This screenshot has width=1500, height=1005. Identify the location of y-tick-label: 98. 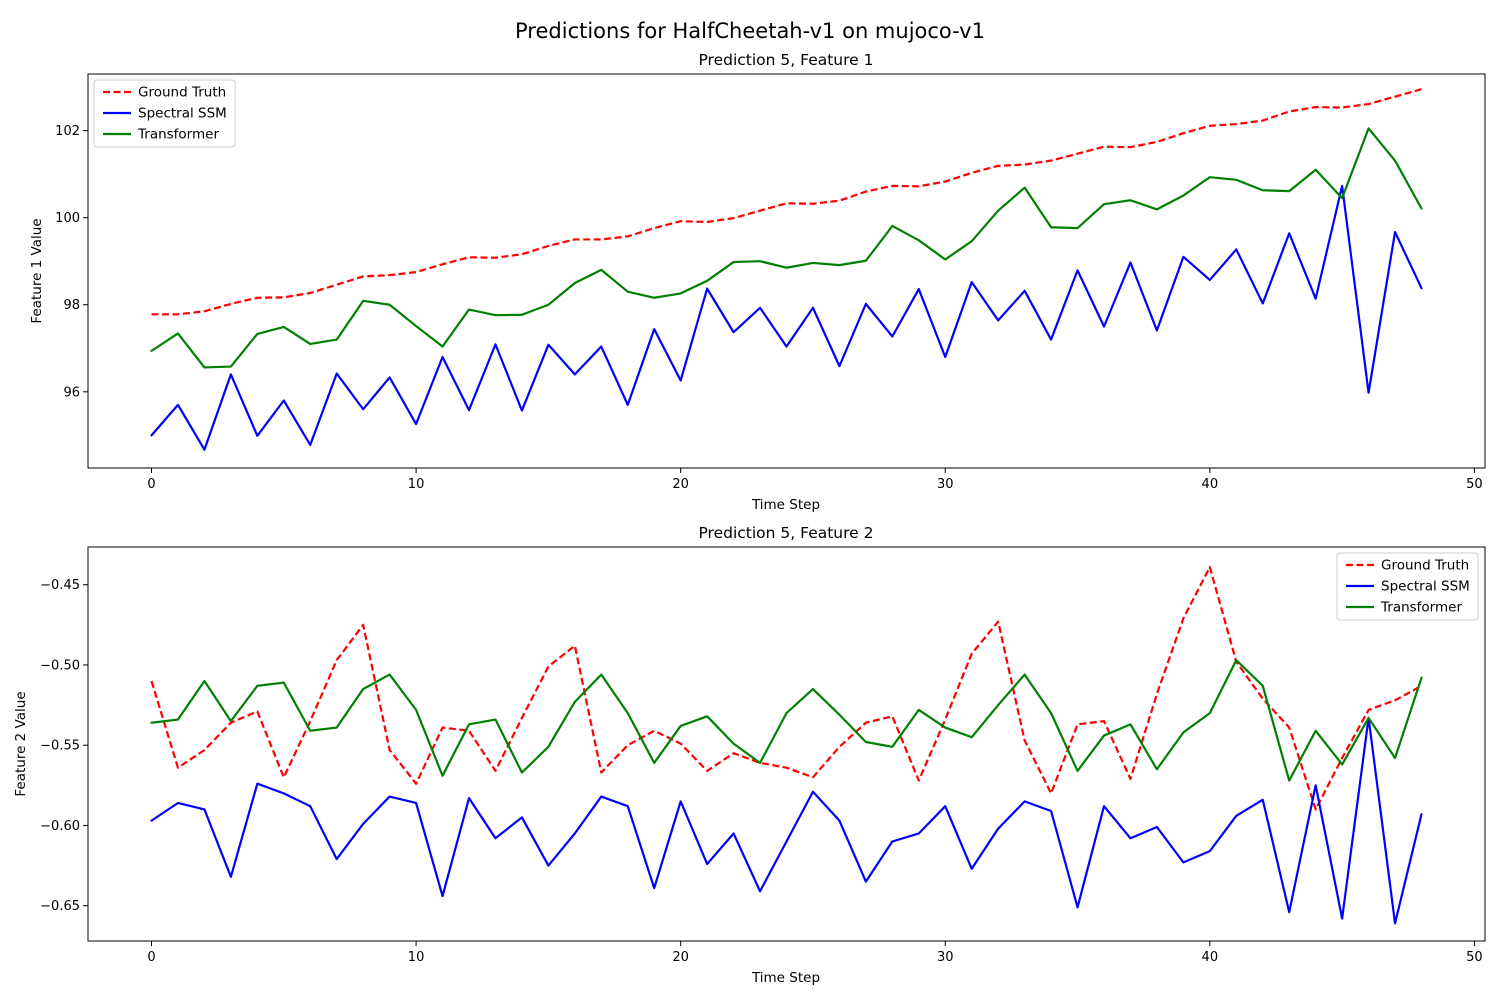
(71, 305).